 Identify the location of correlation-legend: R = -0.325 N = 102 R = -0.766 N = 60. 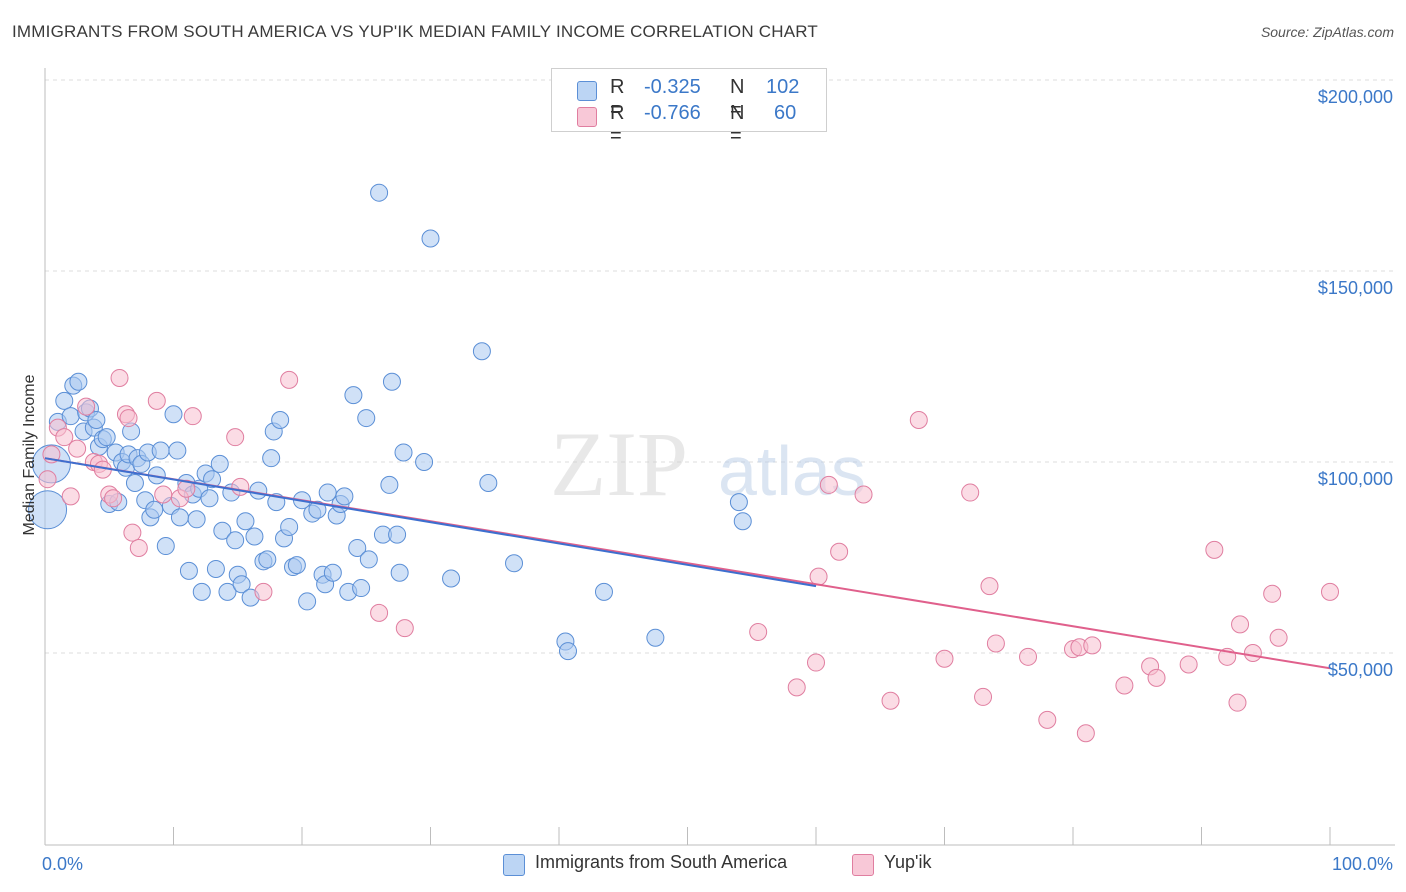
(689, 107).